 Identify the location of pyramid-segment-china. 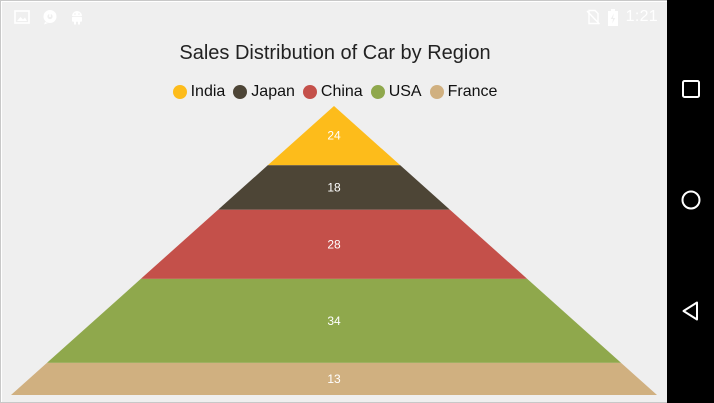
(334, 244).